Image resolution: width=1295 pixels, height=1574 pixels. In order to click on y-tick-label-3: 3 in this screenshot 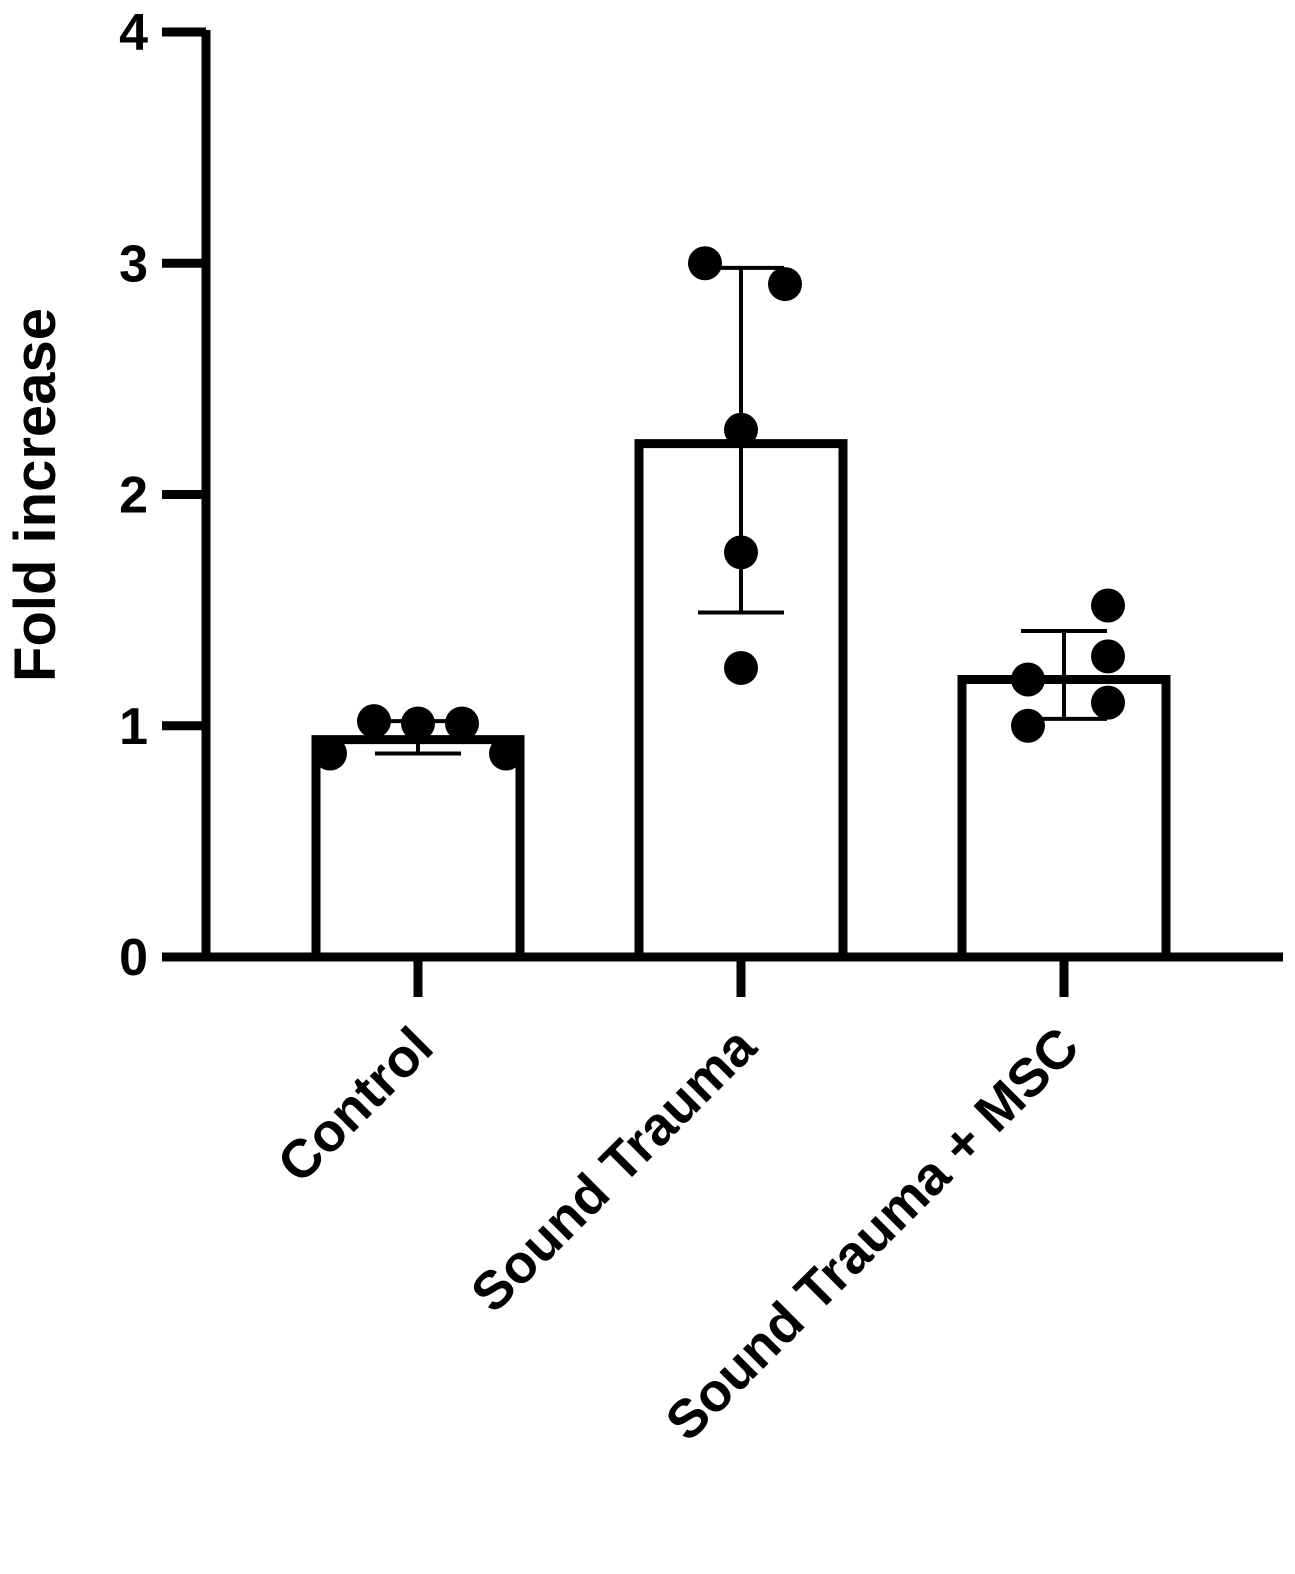, I will do `click(133, 264)`.